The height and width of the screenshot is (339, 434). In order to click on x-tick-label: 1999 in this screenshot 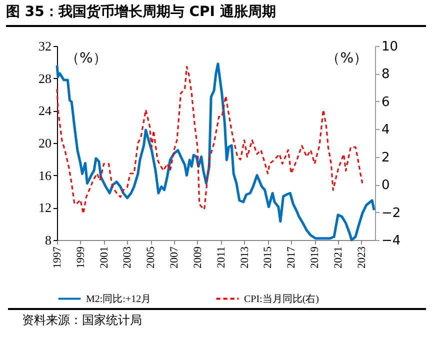, I will do `click(80, 257)`.